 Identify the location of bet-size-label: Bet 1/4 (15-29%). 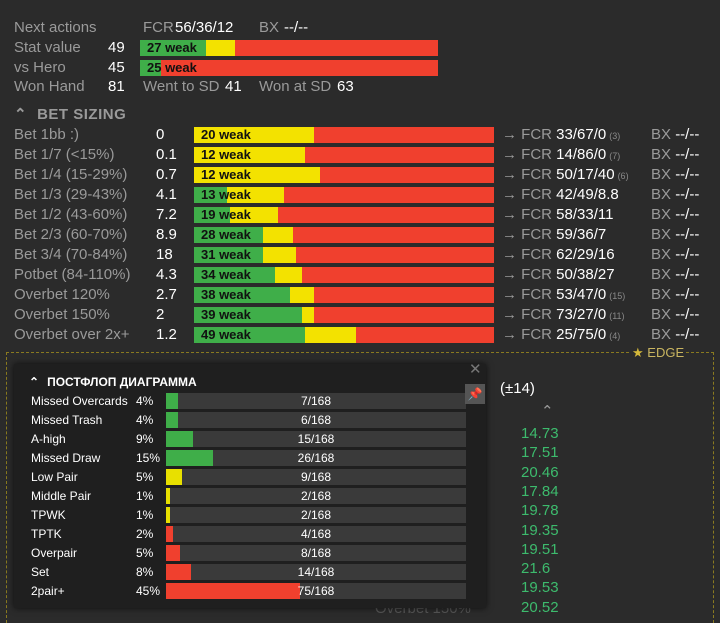
(71, 174).